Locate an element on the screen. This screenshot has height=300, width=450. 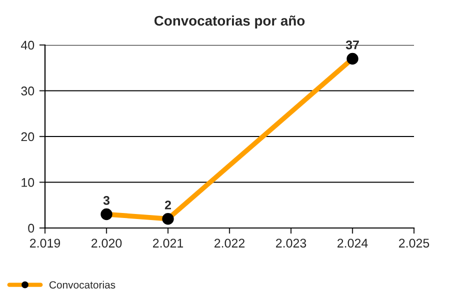
y-tick-label: 40 is located at coordinates (27, 45).